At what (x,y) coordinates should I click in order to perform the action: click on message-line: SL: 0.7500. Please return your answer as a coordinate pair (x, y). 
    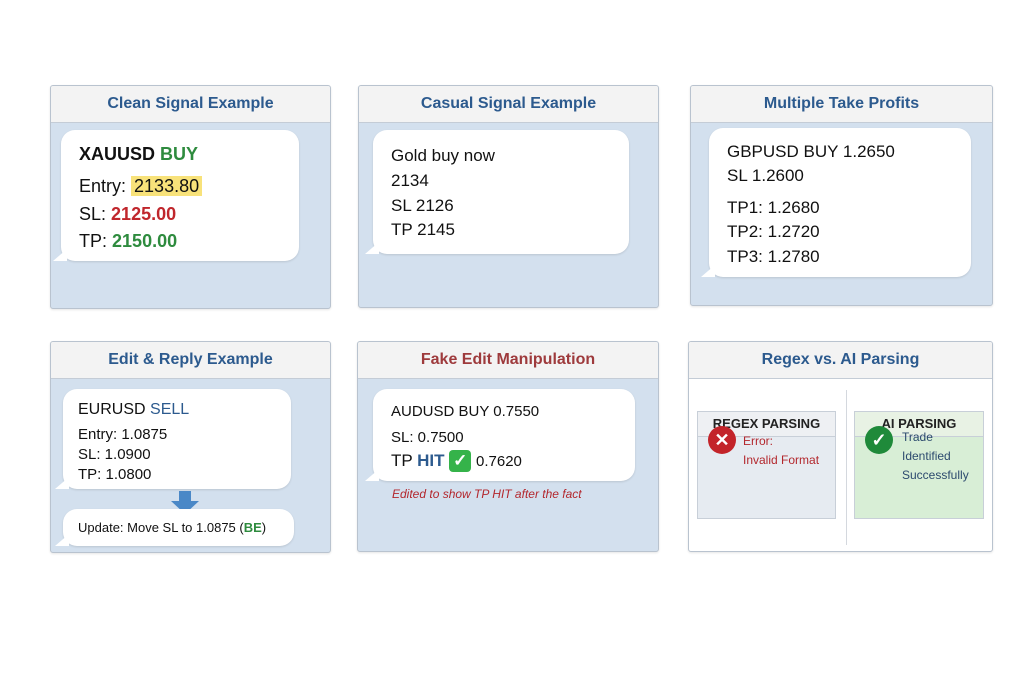
    Looking at the image, I should click on (427, 437).